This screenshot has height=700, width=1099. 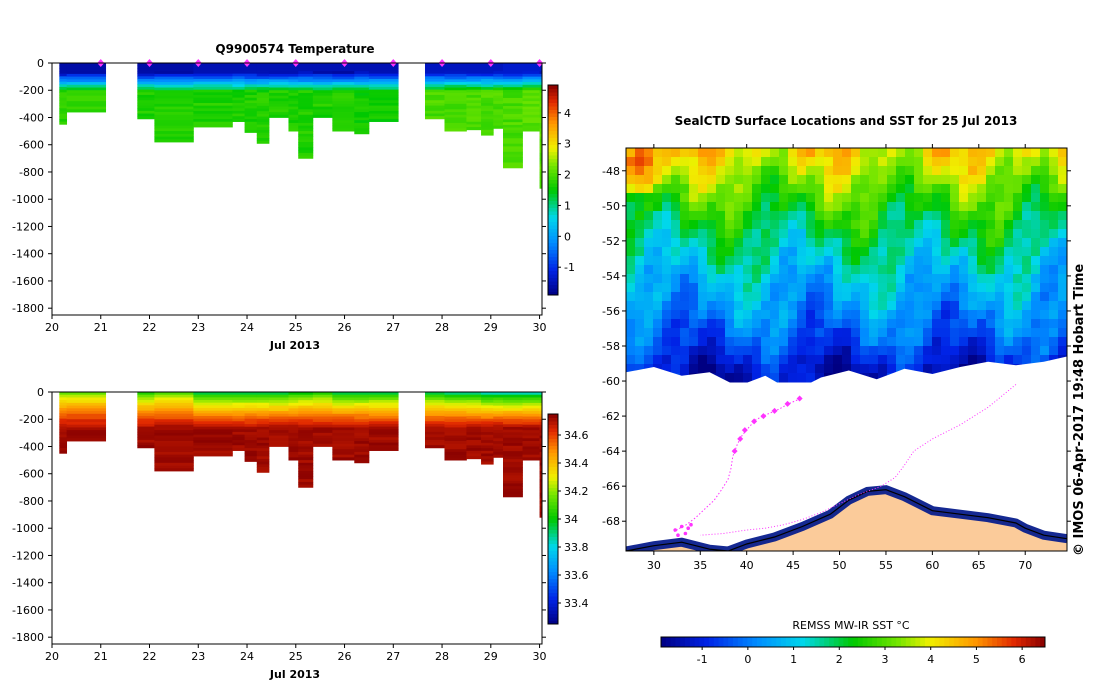 I want to click on colorbar-tick-label: -1, so click(x=569, y=267).